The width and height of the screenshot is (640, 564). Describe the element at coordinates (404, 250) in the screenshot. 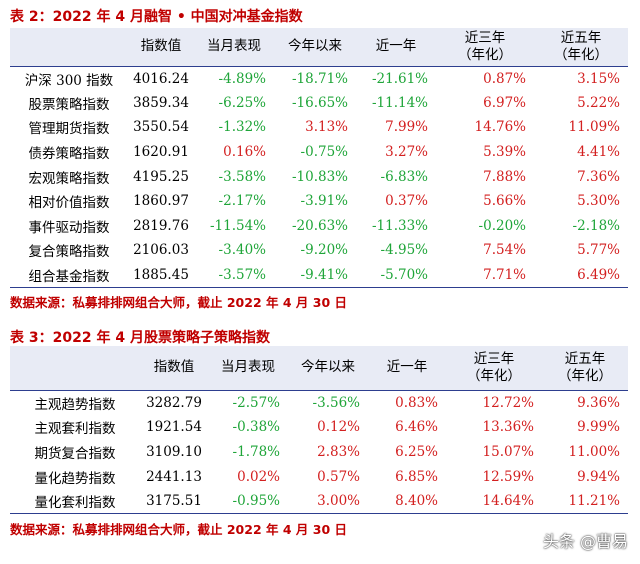

I see `return-cell: -4.95%` at that location.